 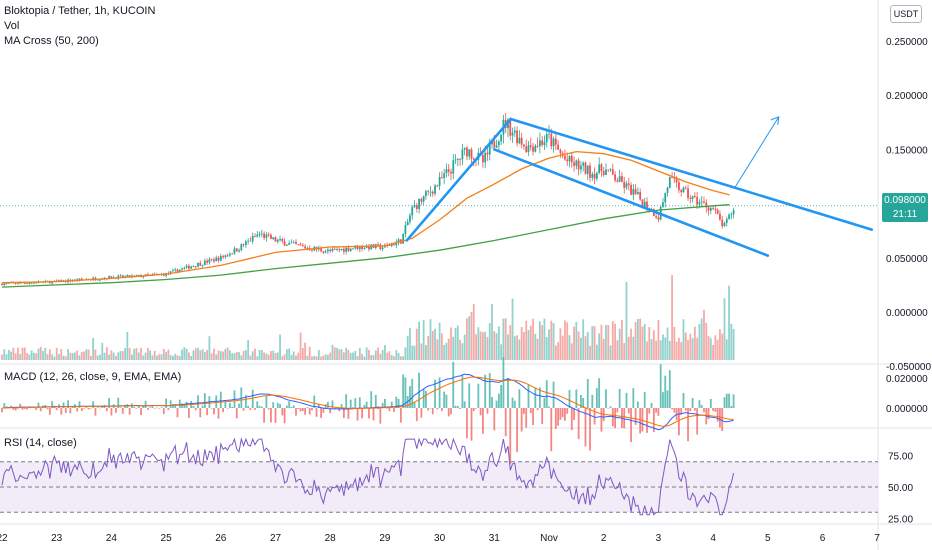 What do you see at coordinates (907, 42) in the screenshot?
I see `price-tick-label: 0.250000` at bounding box center [907, 42].